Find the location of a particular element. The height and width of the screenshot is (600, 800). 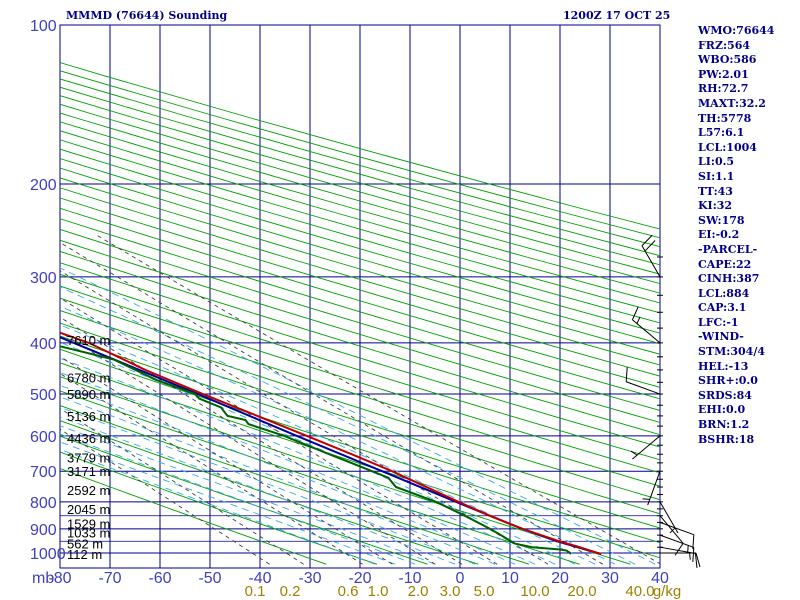

temperature-tick-label: -10 is located at coordinates (409, 578).